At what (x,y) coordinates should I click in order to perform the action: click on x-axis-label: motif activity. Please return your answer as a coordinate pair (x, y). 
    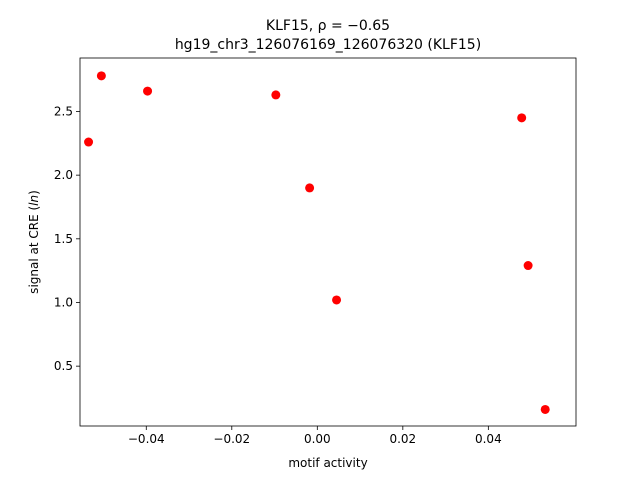
    Looking at the image, I should click on (327, 463).